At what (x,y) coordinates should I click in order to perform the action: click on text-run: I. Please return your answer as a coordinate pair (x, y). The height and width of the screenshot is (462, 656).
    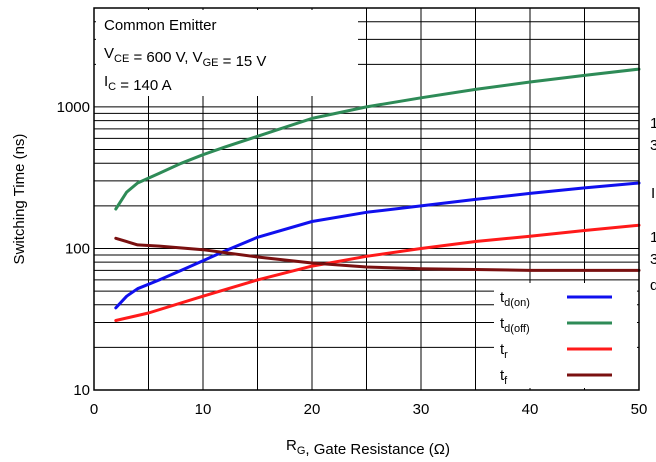
    Looking at the image, I should click on (106, 81).